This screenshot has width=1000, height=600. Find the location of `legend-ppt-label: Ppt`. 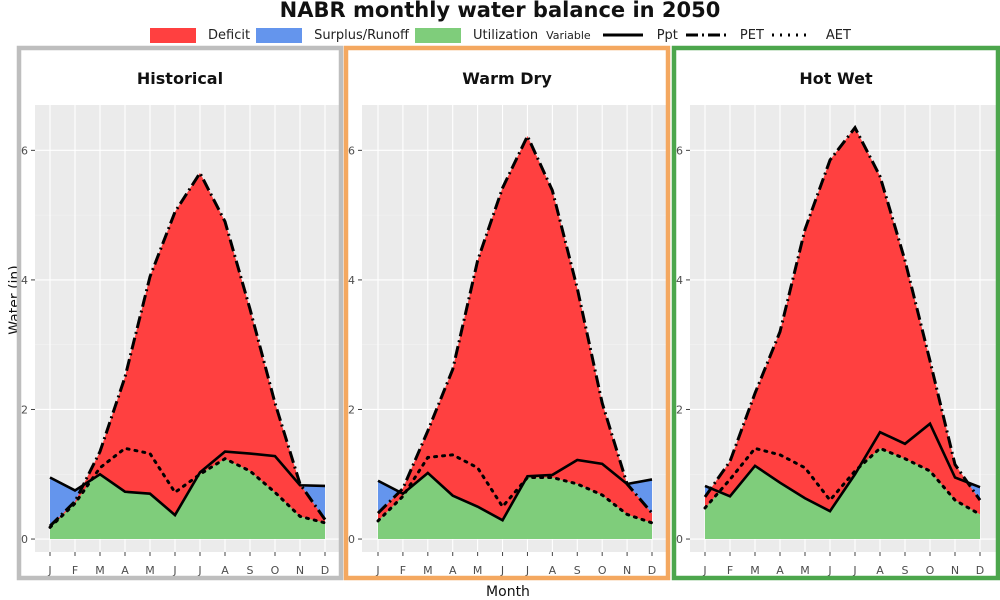

legend-ppt-label: Ppt is located at coordinates (667, 35).